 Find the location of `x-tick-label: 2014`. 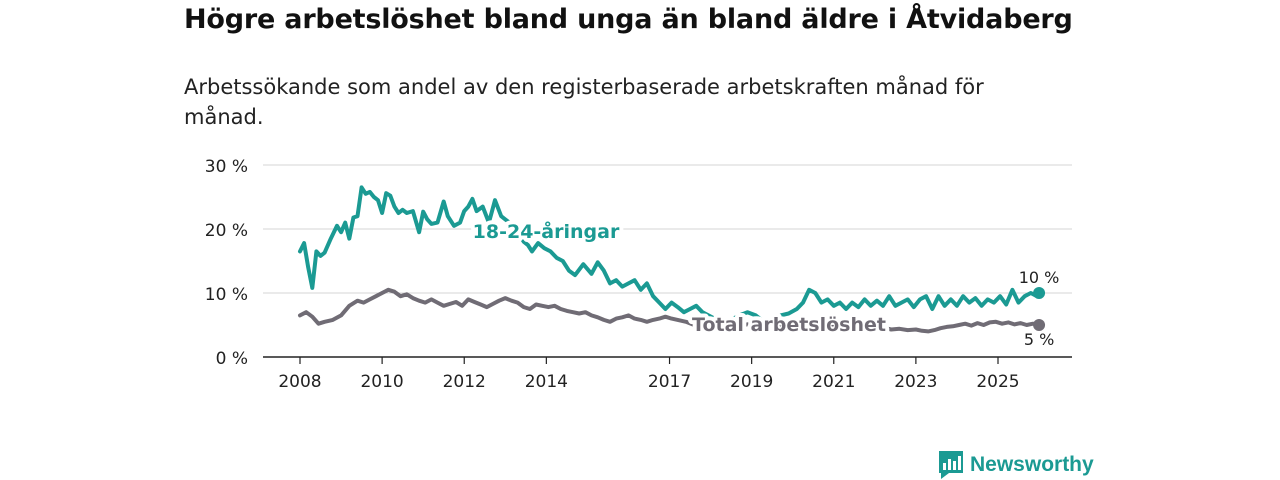

x-tick-label: 2014 is located at coordinates (546, 382).